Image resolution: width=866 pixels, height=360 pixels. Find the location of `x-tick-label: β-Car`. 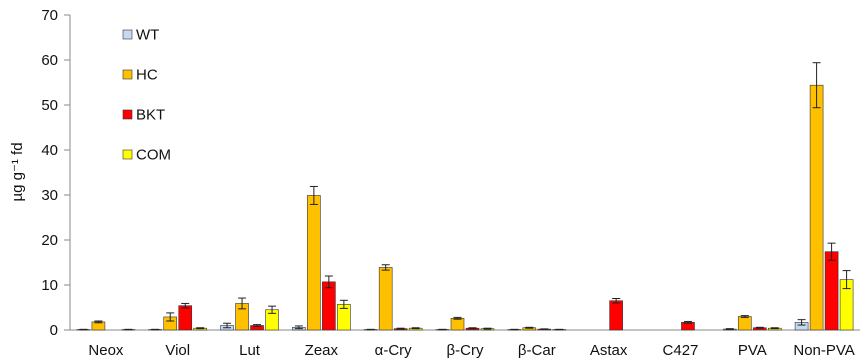

x-tick-label: β-Car is located at coordinates (537, 350).